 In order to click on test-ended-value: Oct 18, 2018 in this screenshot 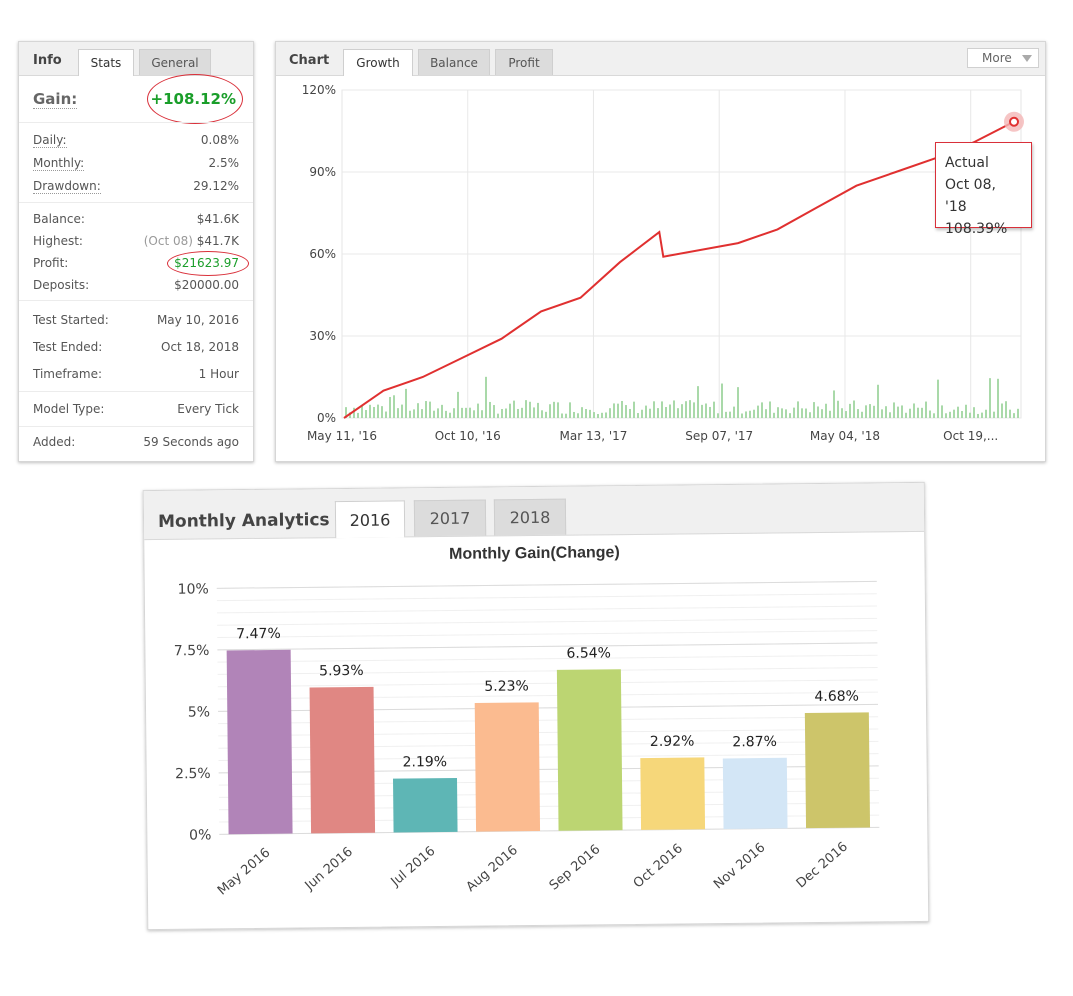, I will do `click(200, 347)`.